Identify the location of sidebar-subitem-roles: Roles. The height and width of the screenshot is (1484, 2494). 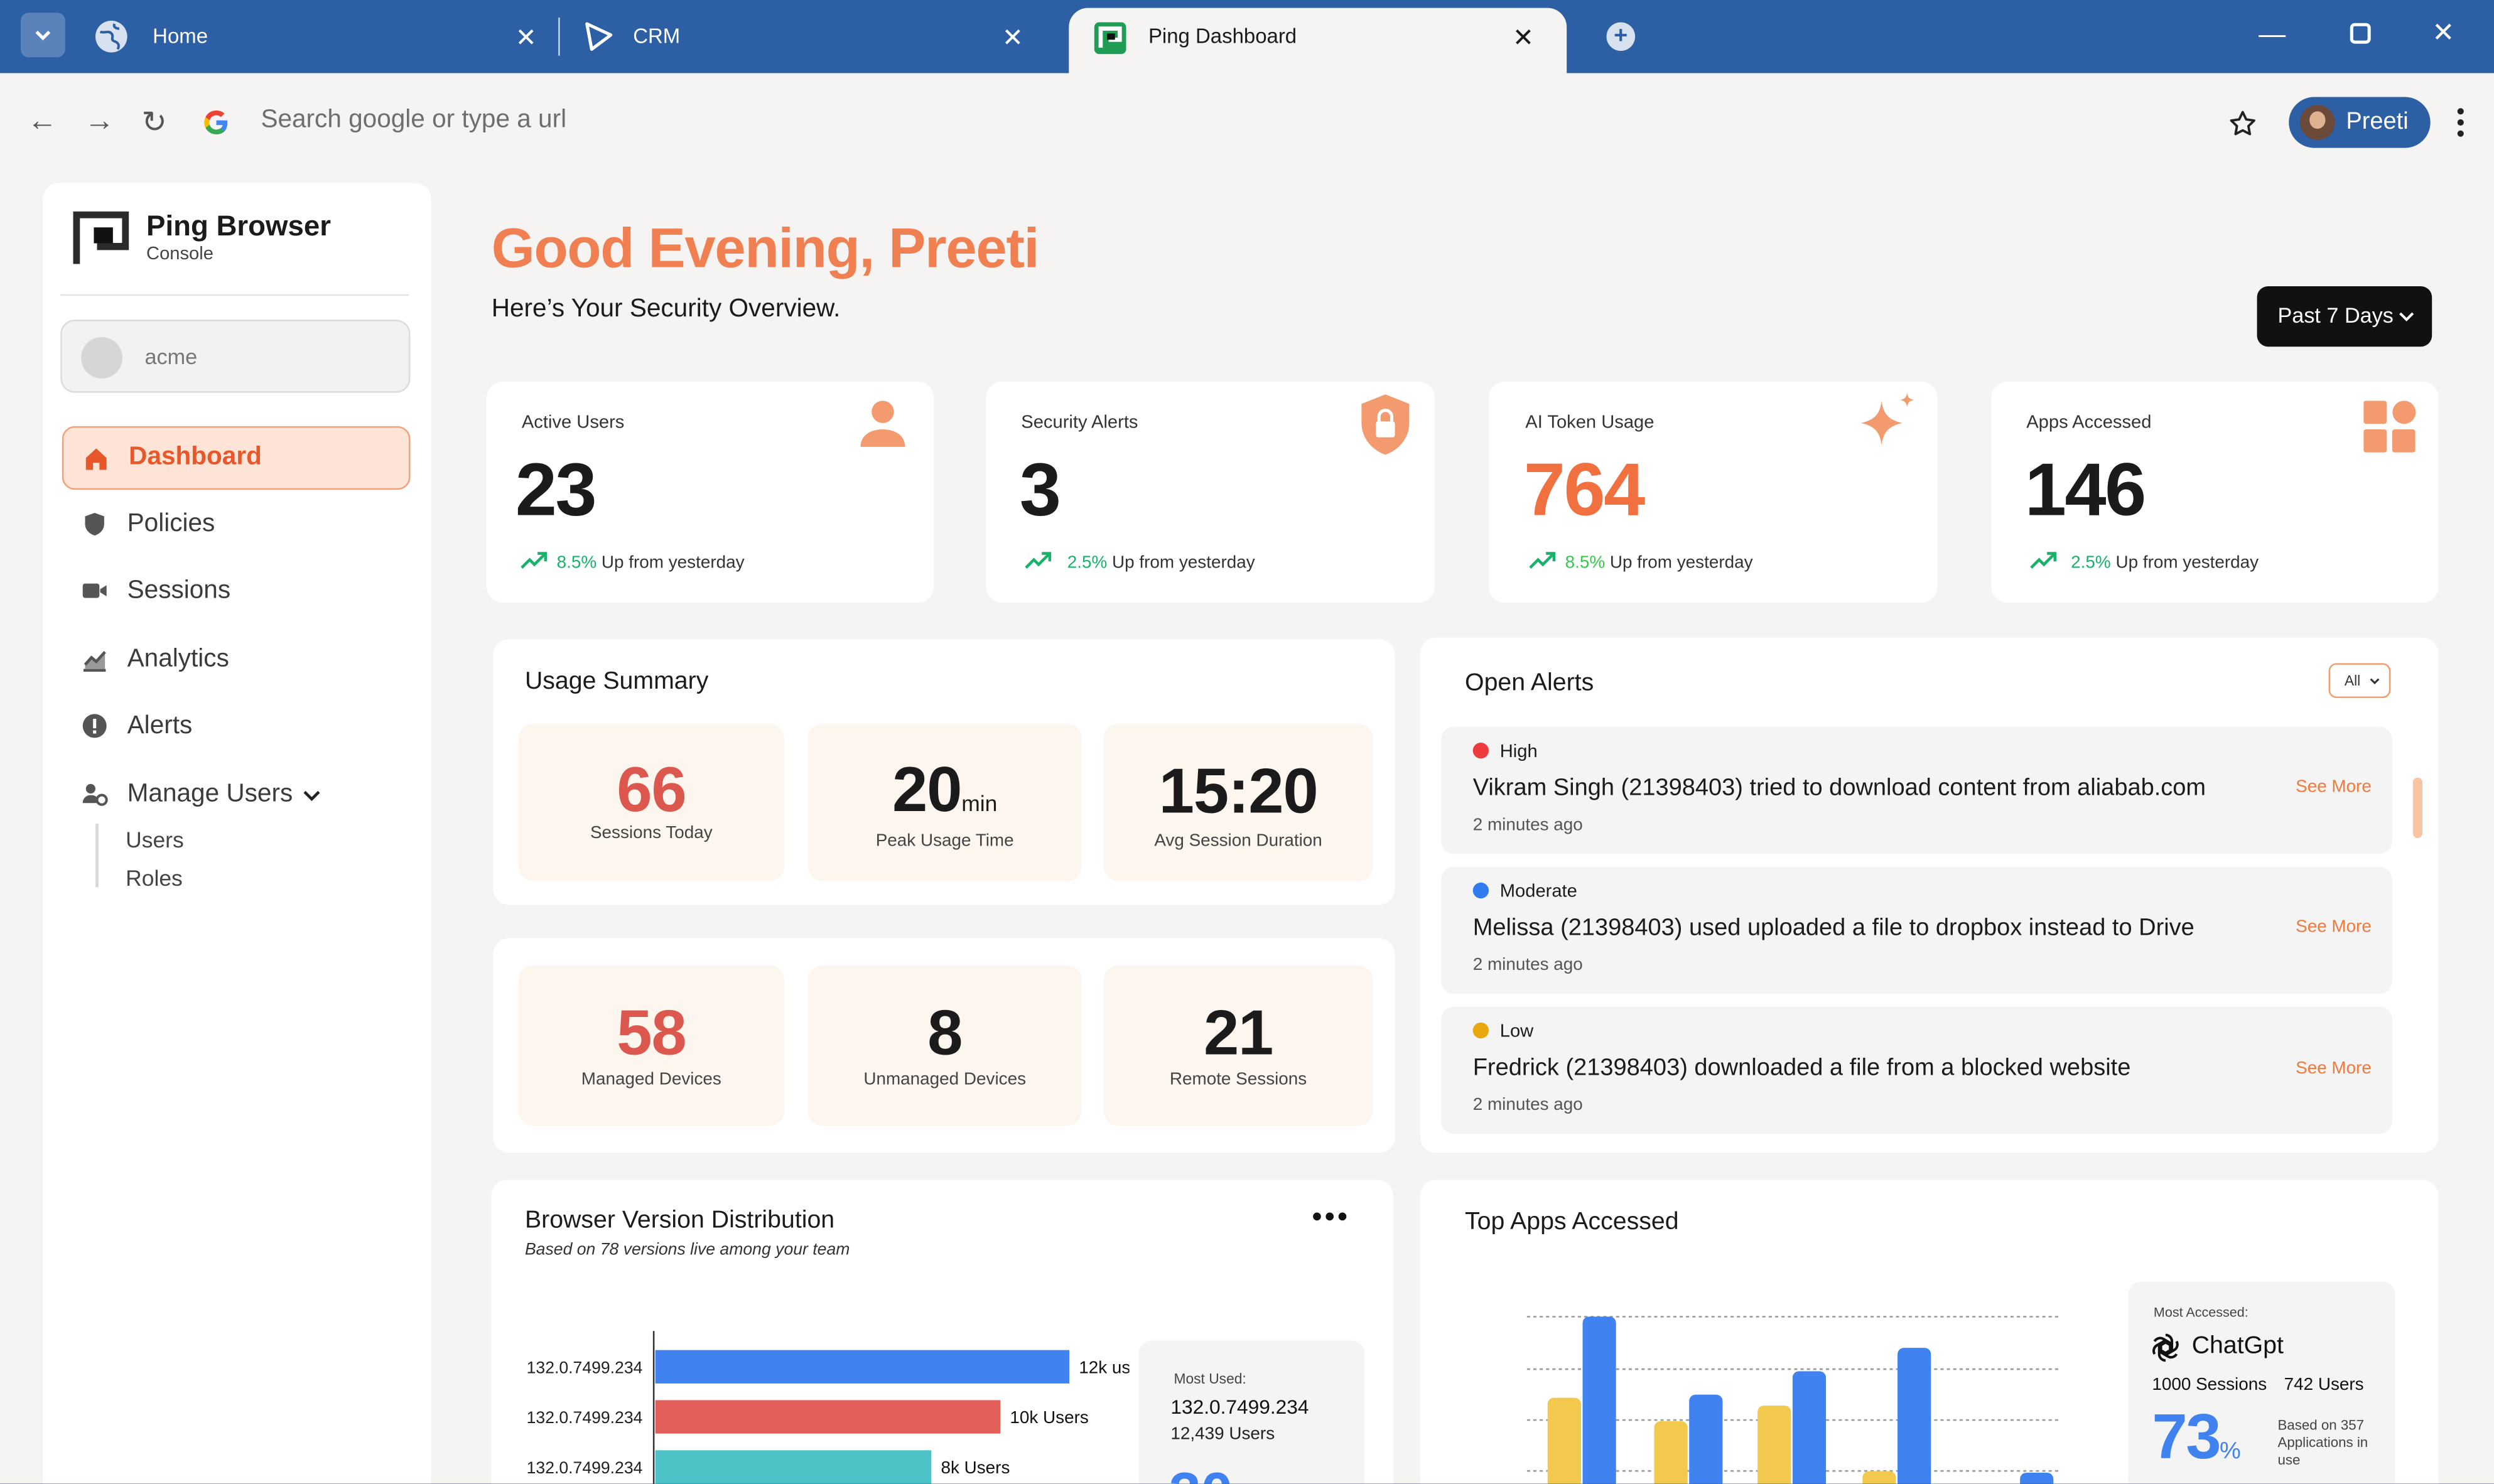
(154, 878).